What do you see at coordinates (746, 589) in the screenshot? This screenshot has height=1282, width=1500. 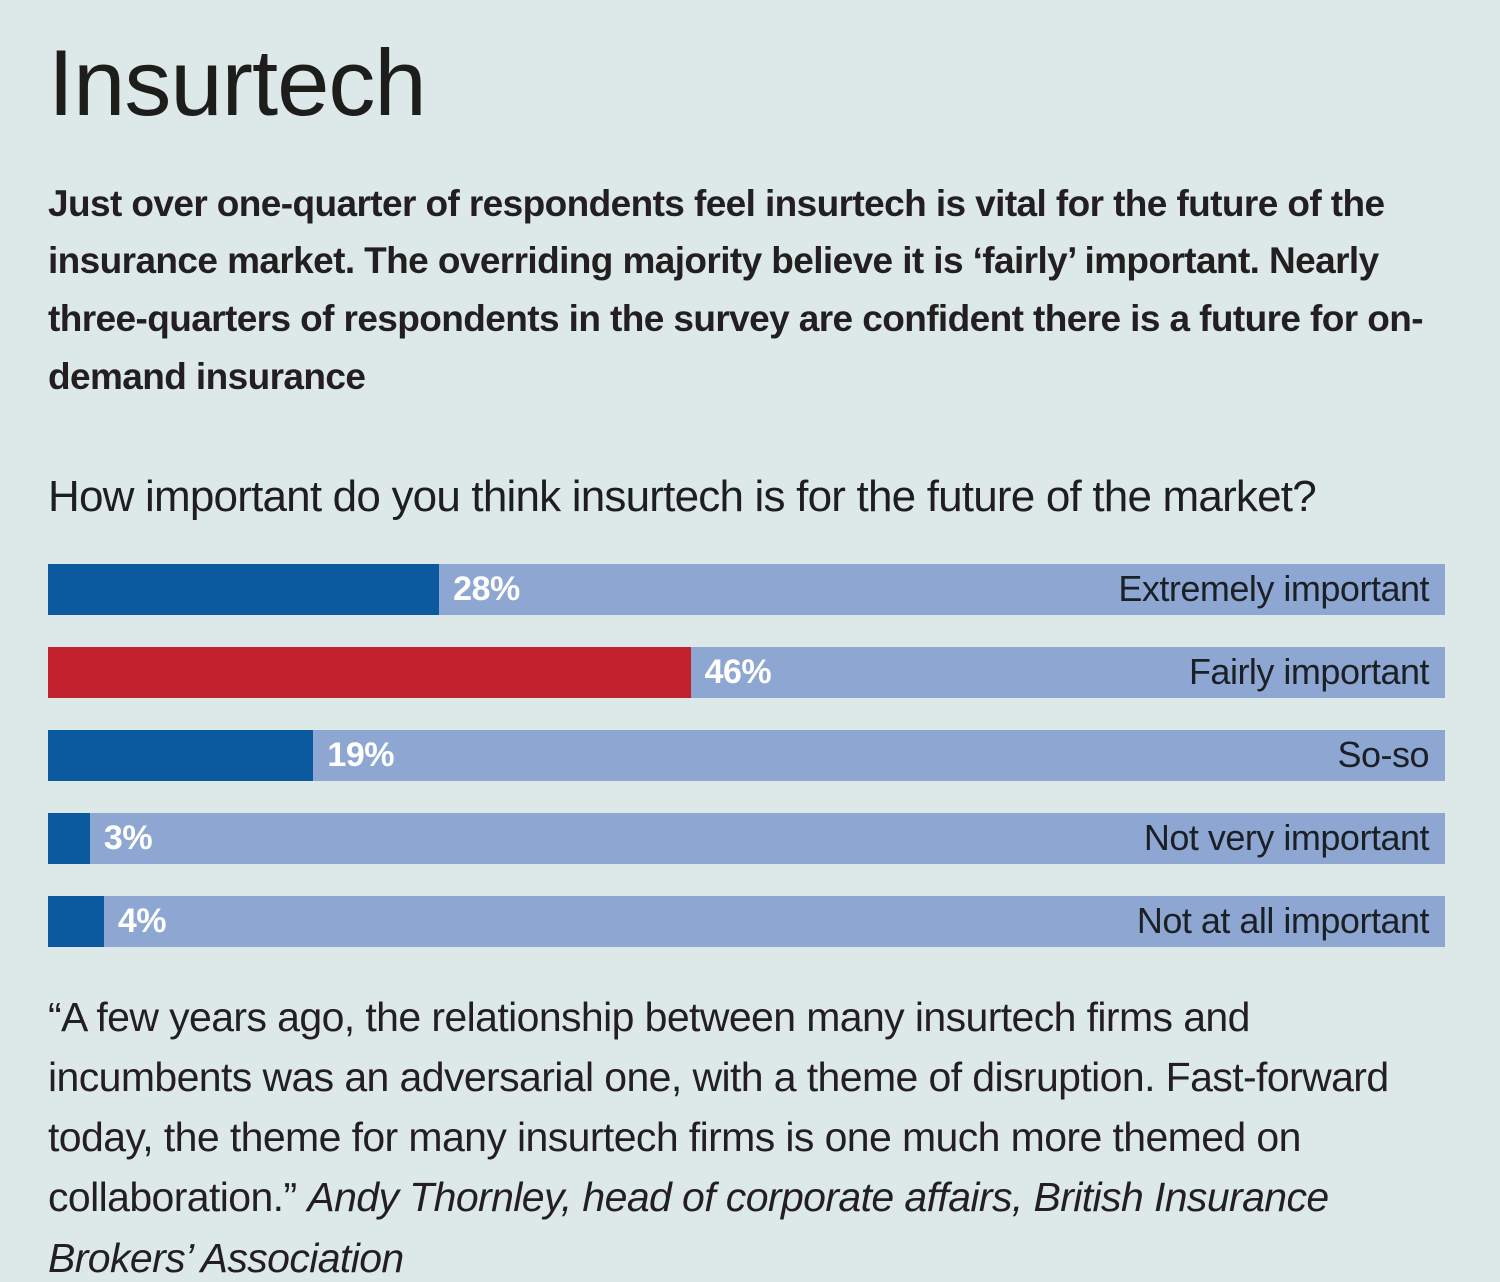 I see `bar-row-extremely-important: 28% Extremely important` at bounding box center [746, 589].